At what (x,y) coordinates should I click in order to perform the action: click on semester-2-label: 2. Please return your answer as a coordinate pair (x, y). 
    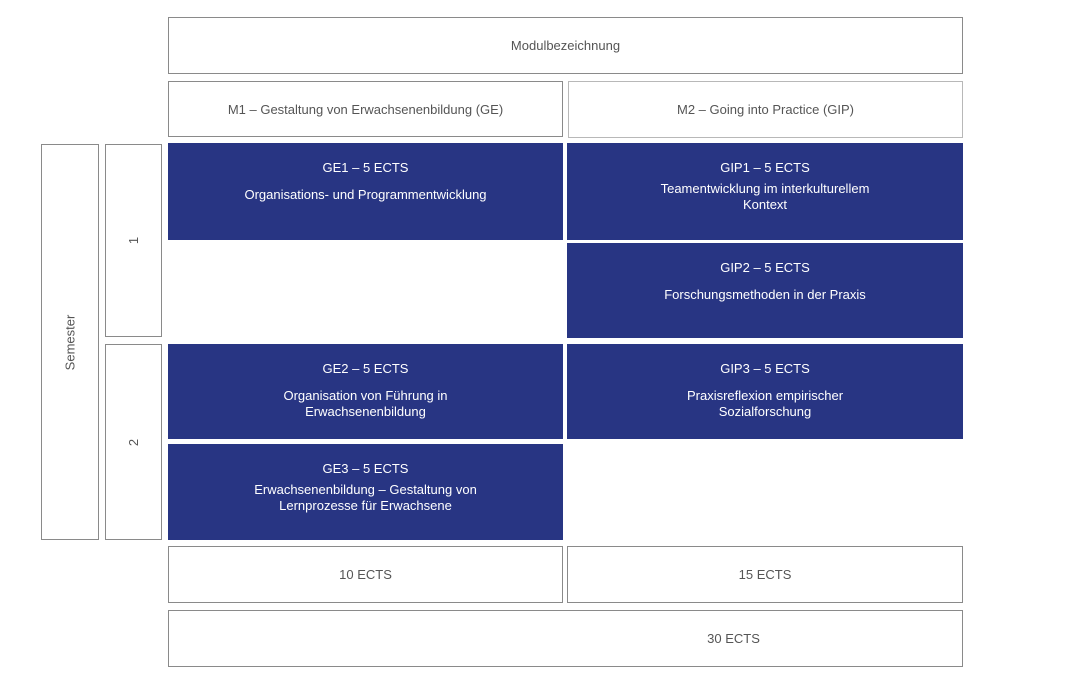
    Looking at the image, I should click on (133, 442).